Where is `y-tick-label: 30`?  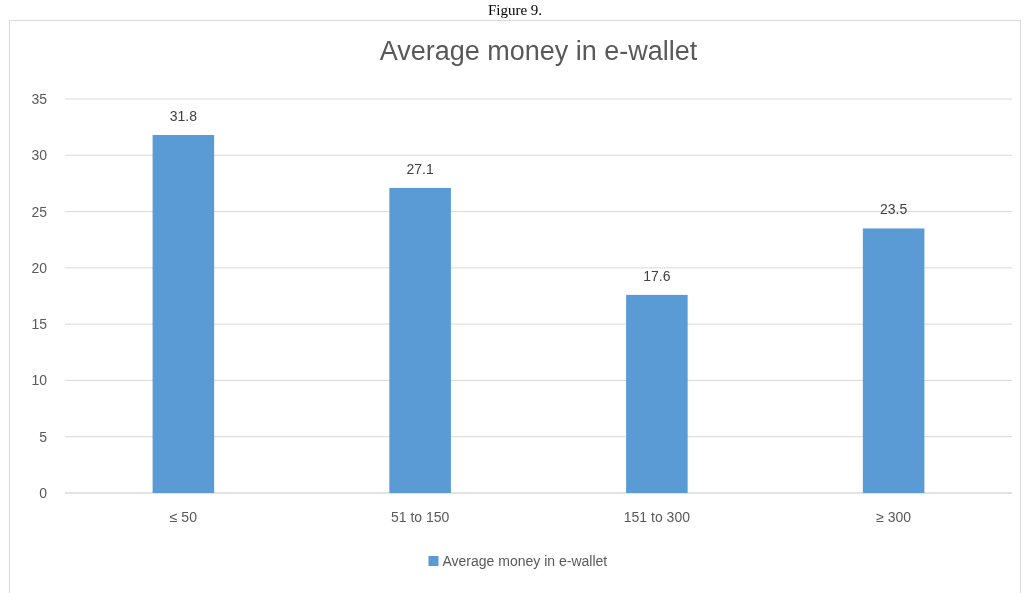
y-tick-label: 30 is located at coordinates (39, 155).